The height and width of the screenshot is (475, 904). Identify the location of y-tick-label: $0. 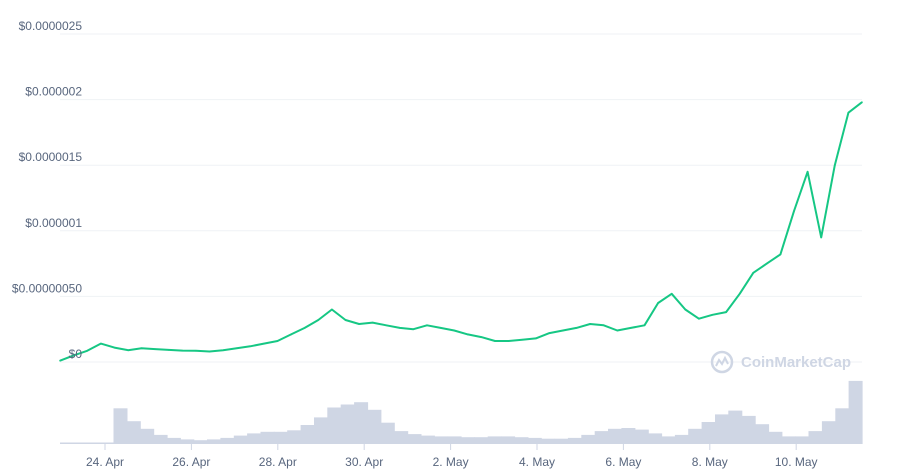
(76, 354).